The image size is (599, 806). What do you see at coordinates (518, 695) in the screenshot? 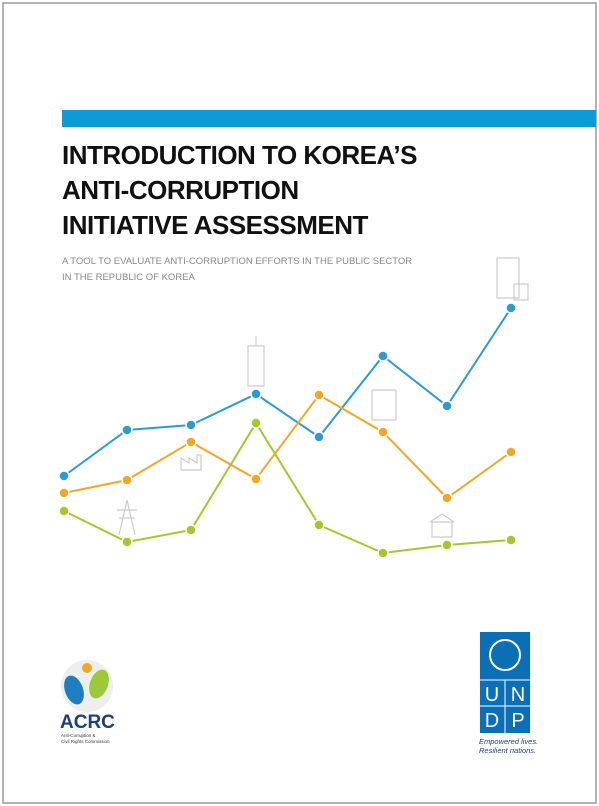
I see `undp-letter: N` at bounding box center [518, 695].